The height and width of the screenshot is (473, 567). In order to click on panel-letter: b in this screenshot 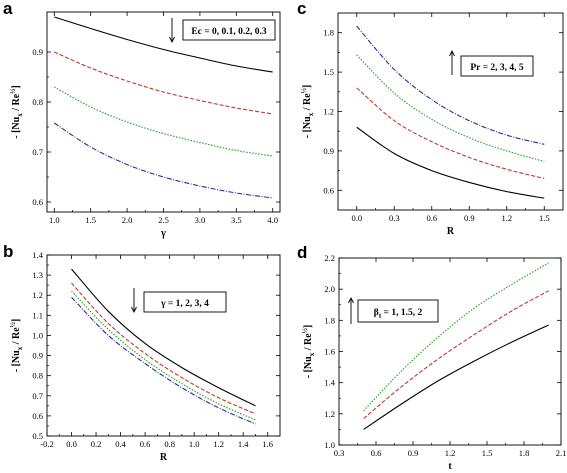, I will do `click(8, 251)`.